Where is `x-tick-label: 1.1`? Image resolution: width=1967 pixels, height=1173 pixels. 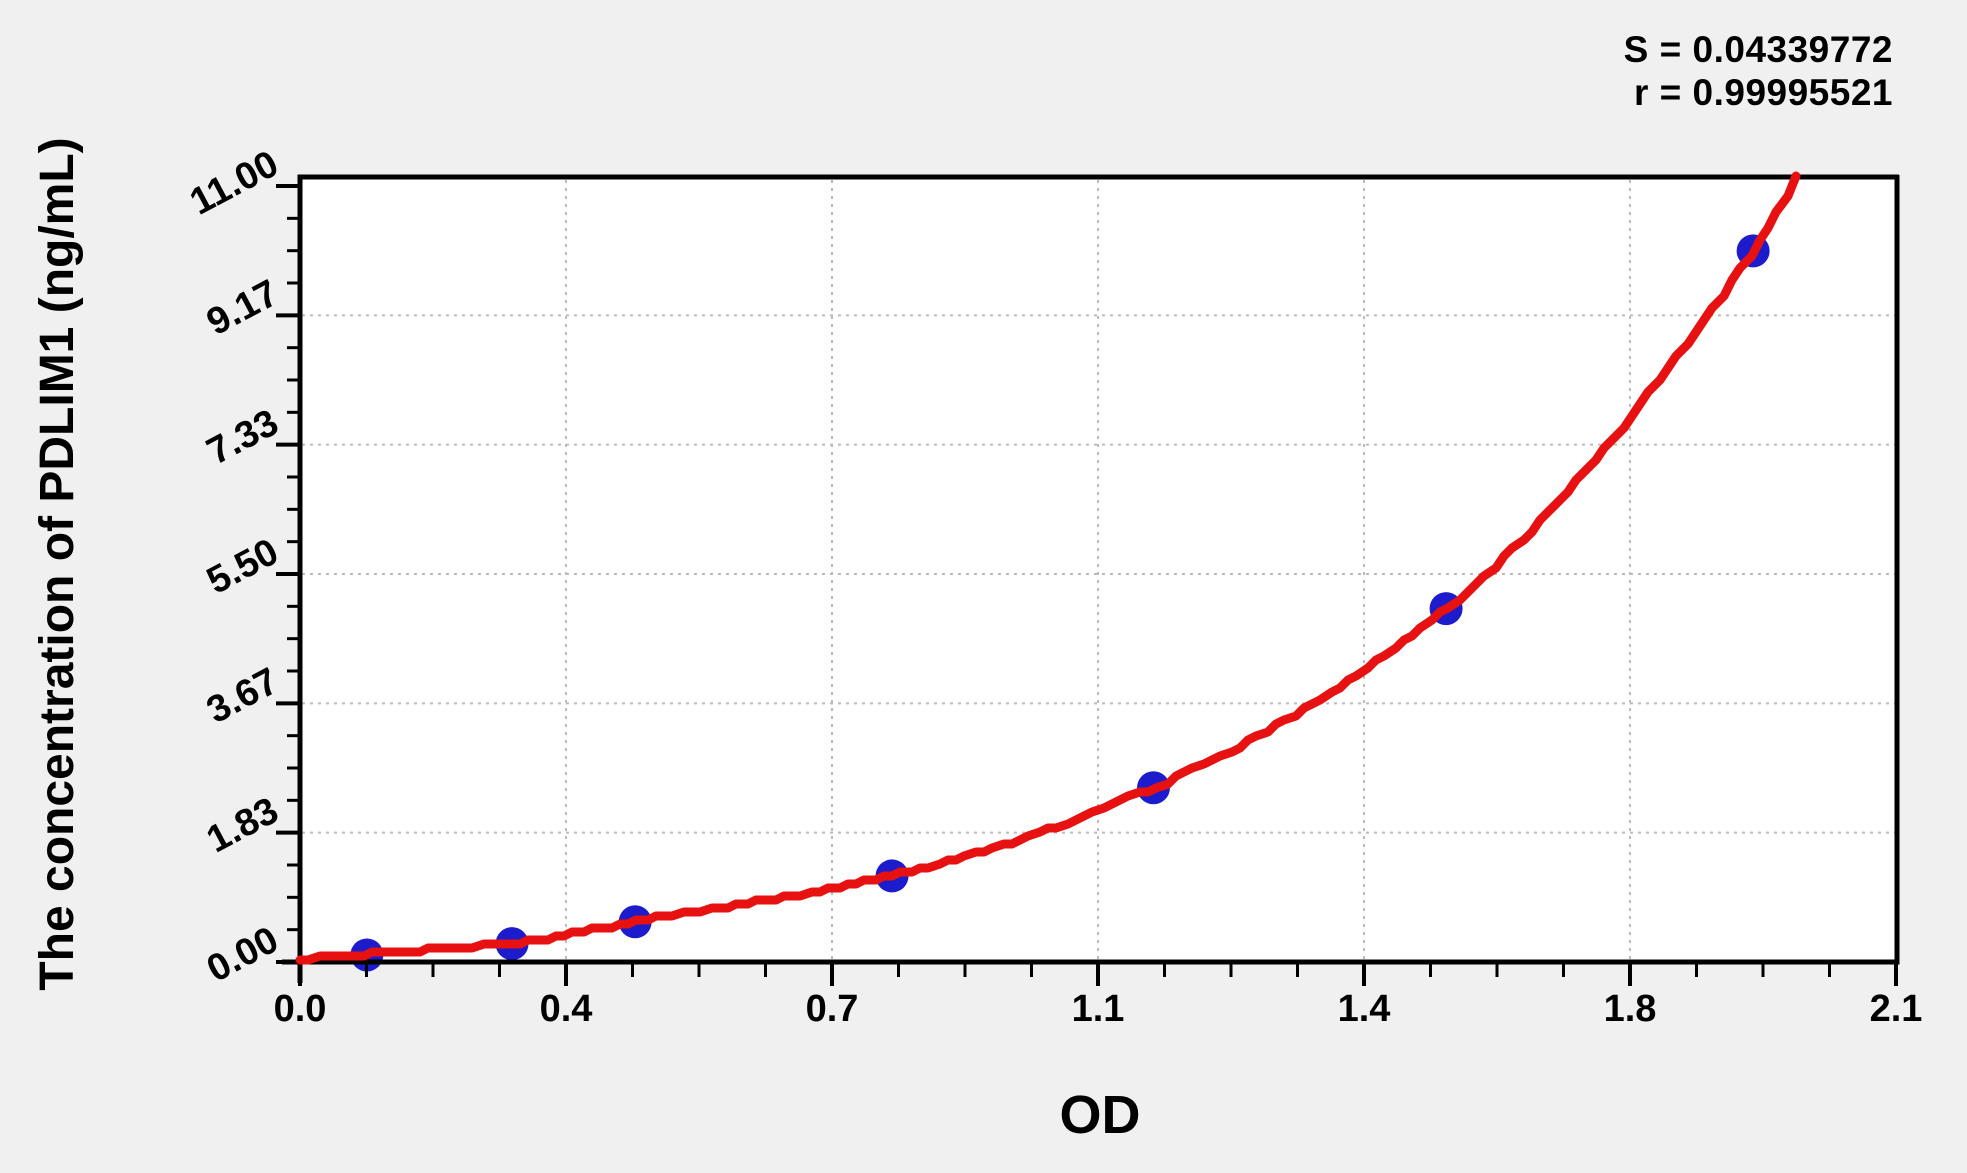
x-tick-label: 1.1 is located at coordinates (1098, 1009).